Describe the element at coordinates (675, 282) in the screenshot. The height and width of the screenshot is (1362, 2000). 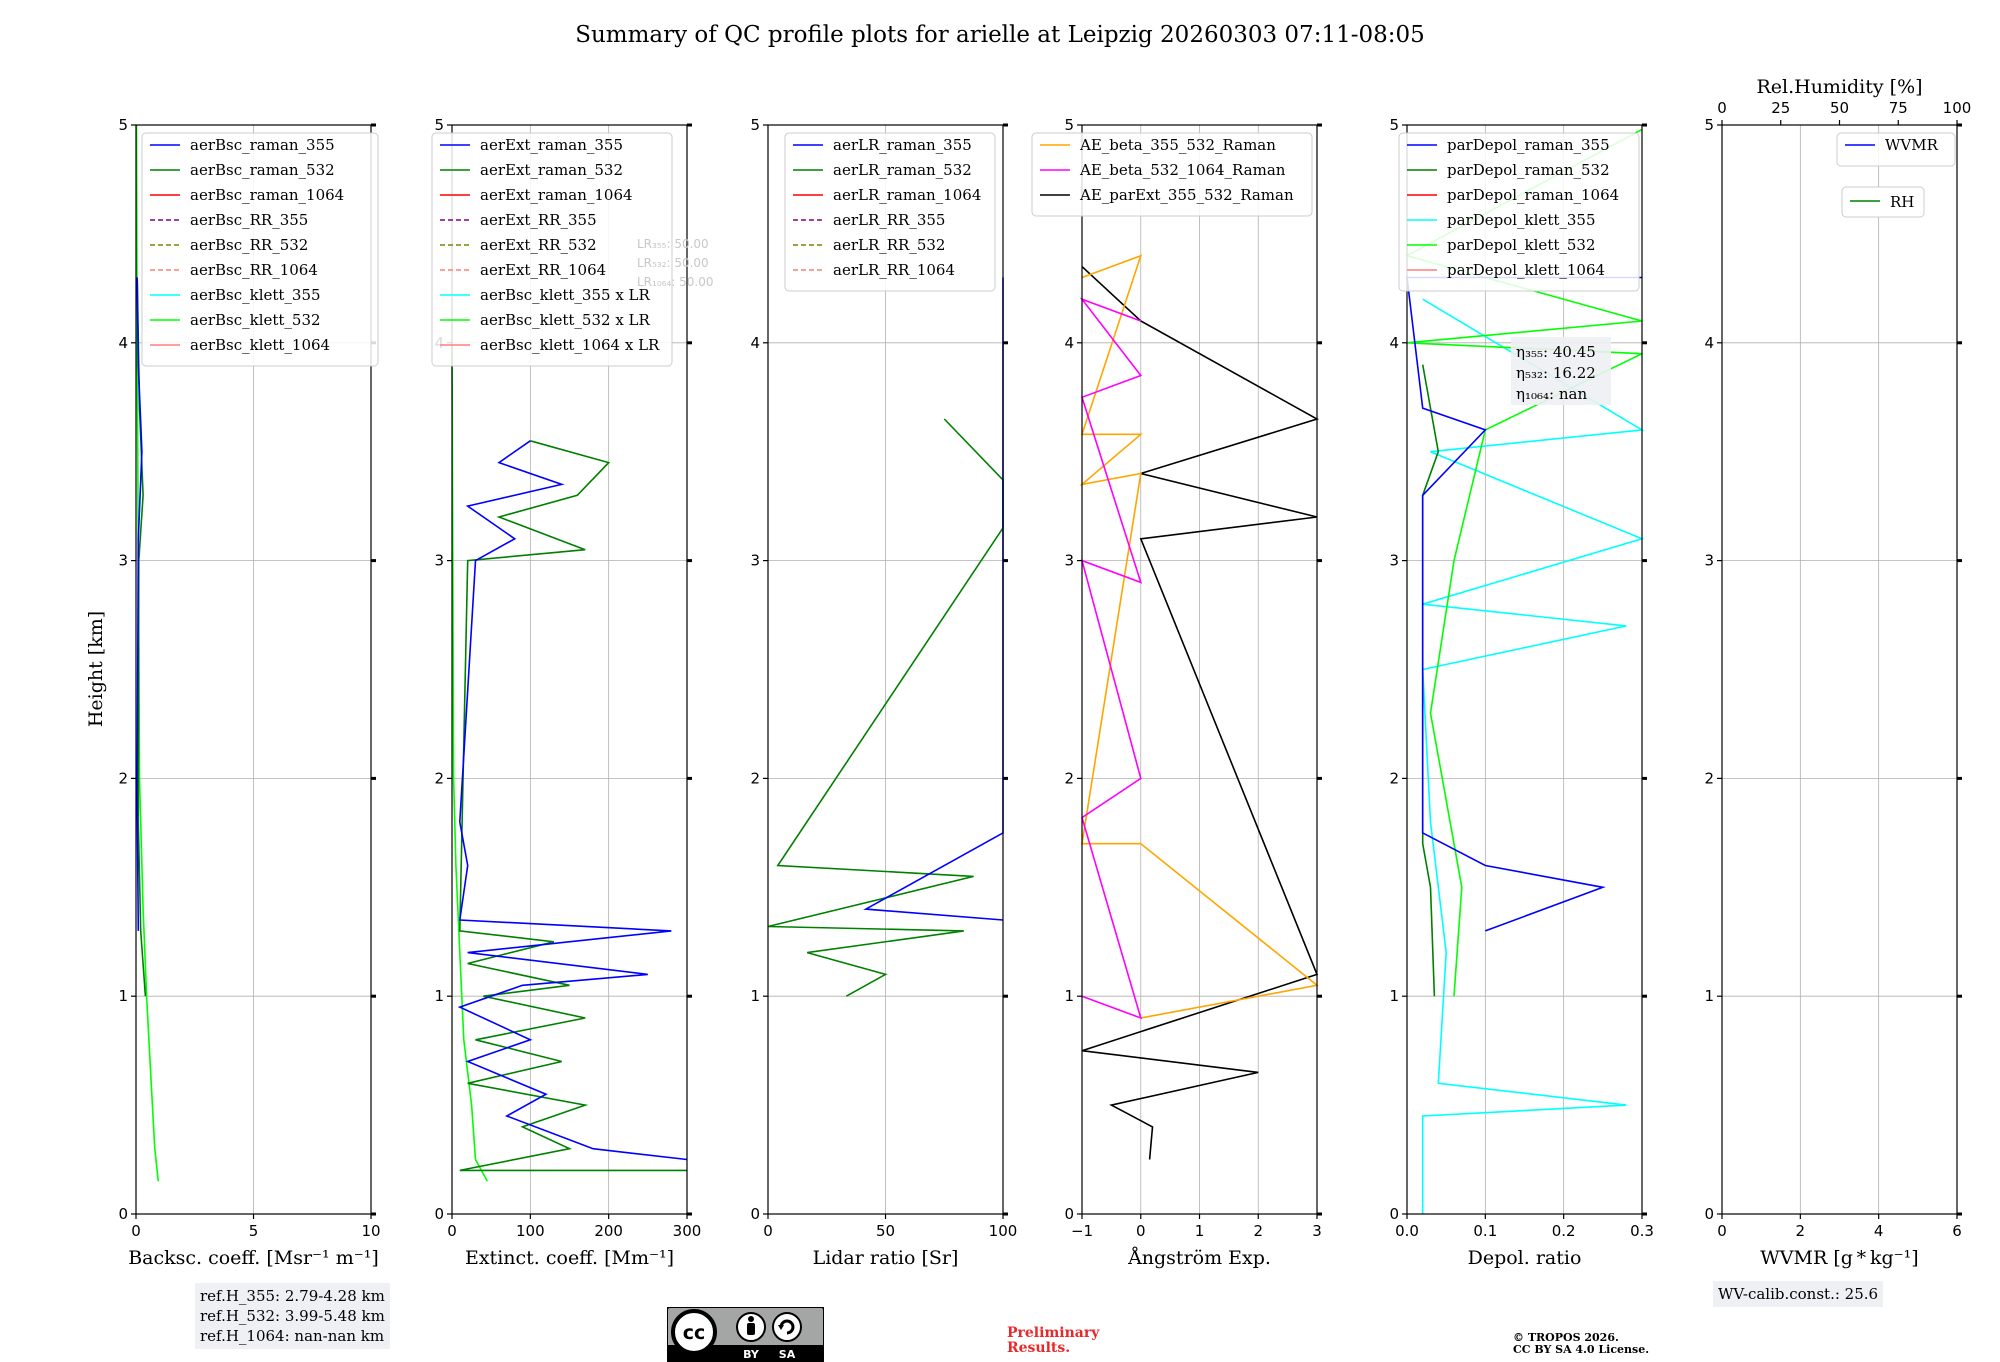
I see `lr-annotation: LR₁₀₆₄: 50.00` at that location.